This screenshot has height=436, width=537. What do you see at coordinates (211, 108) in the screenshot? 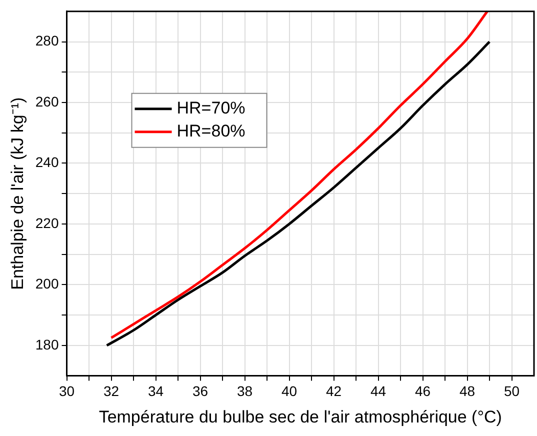
I see `legend-label: HR=70%` at bounding box center [211, 108].